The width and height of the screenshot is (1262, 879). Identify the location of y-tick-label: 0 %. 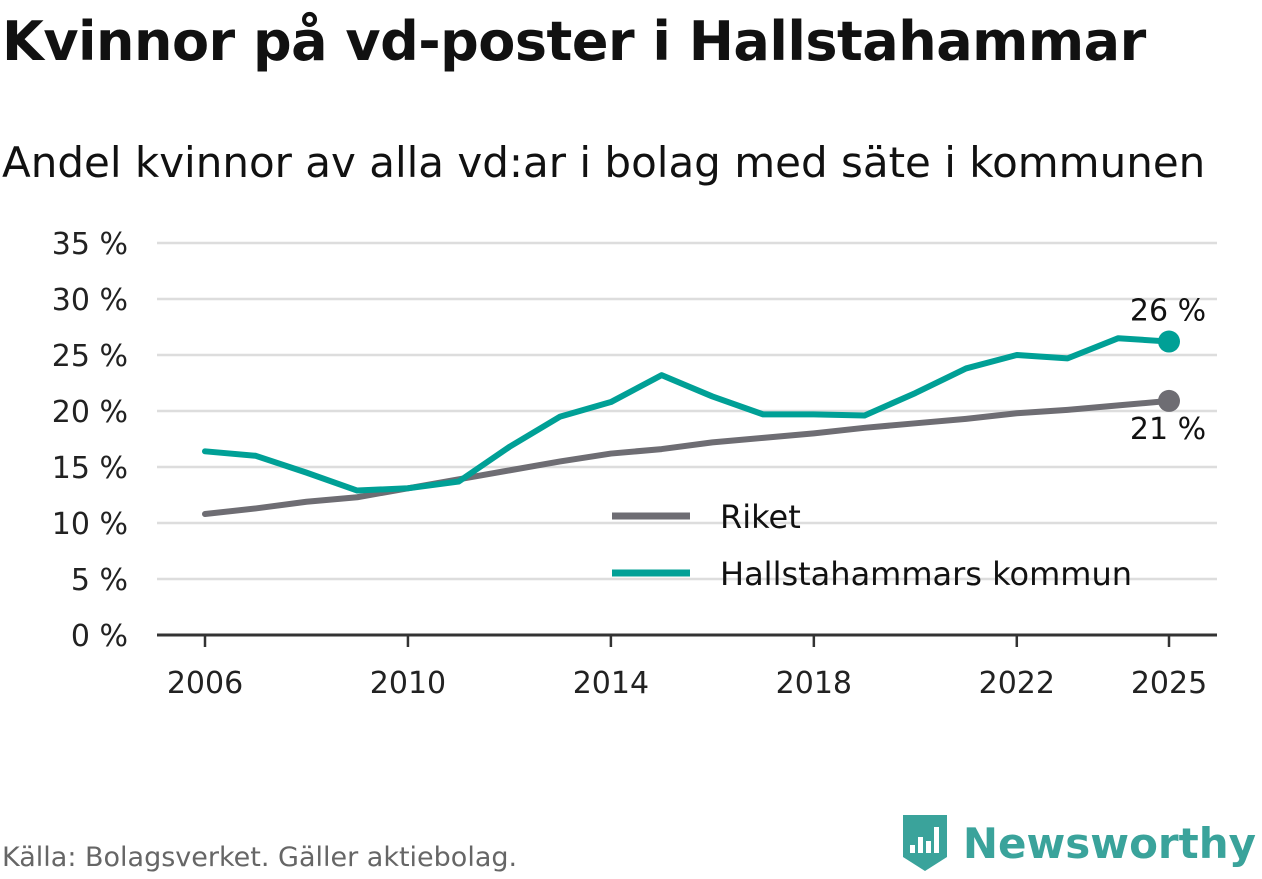
(99, 636).